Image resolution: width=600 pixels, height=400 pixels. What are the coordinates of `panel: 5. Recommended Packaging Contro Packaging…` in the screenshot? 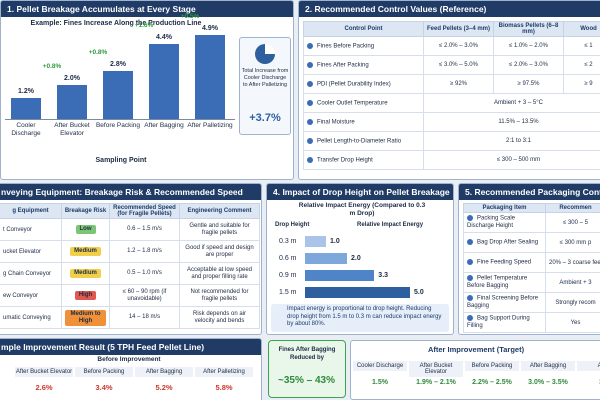 It's located at (529, 259).